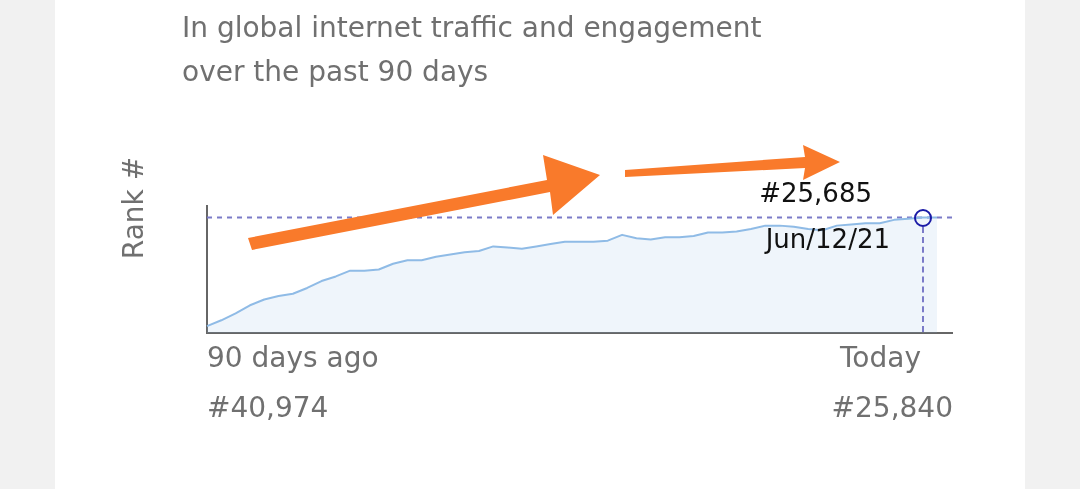 Image resolution: width=1080 pixels, height=489 pixels. What do you see at coordinates (133, 208) in the screenshot?
I see `y-axis-title: Rank #` at bounding box center [133, 208].